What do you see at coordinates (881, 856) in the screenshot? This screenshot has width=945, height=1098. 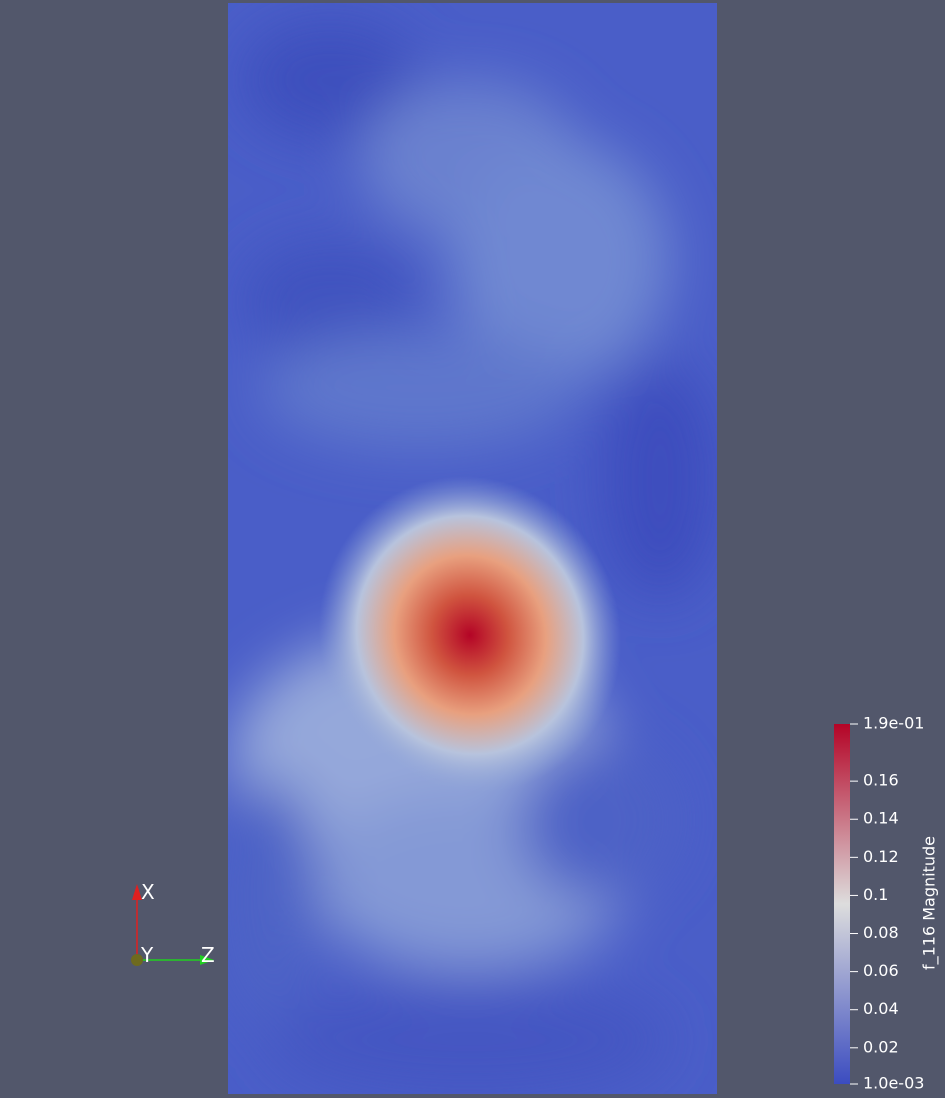 I see `tick-label: 0.12` at bounding box center [881, 856].